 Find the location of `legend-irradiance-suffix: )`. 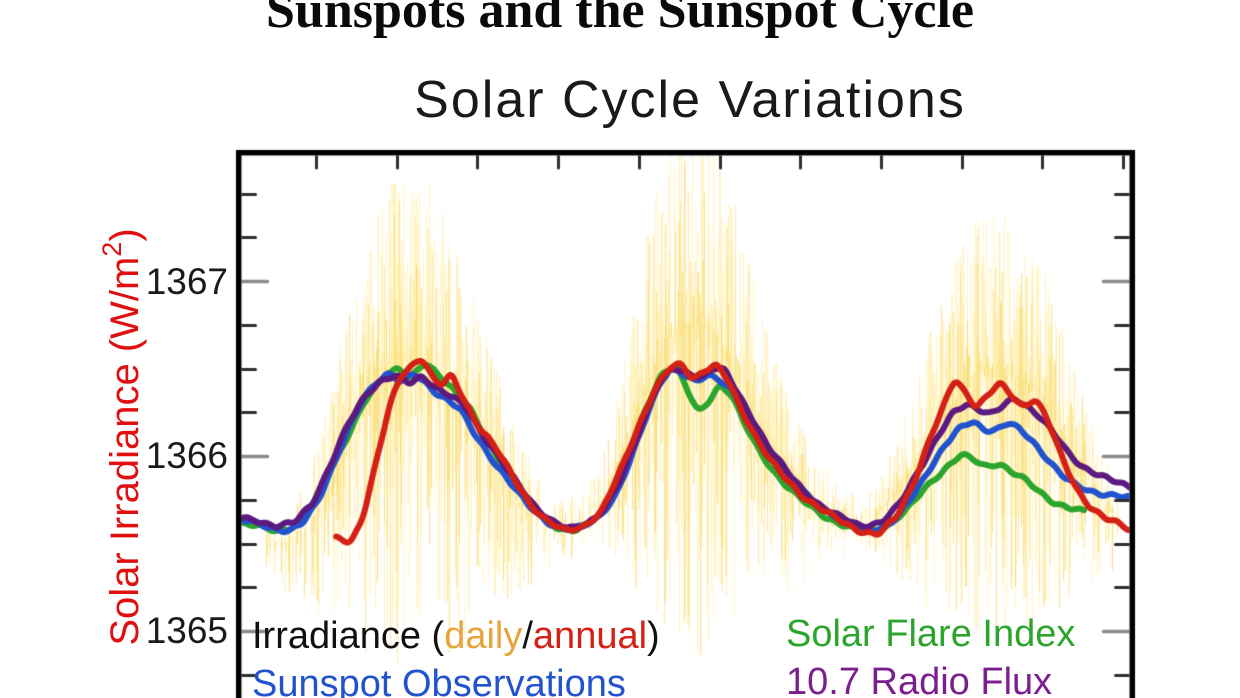

legend-irradiance-suffix: ) is located at coordinates (653, 636).